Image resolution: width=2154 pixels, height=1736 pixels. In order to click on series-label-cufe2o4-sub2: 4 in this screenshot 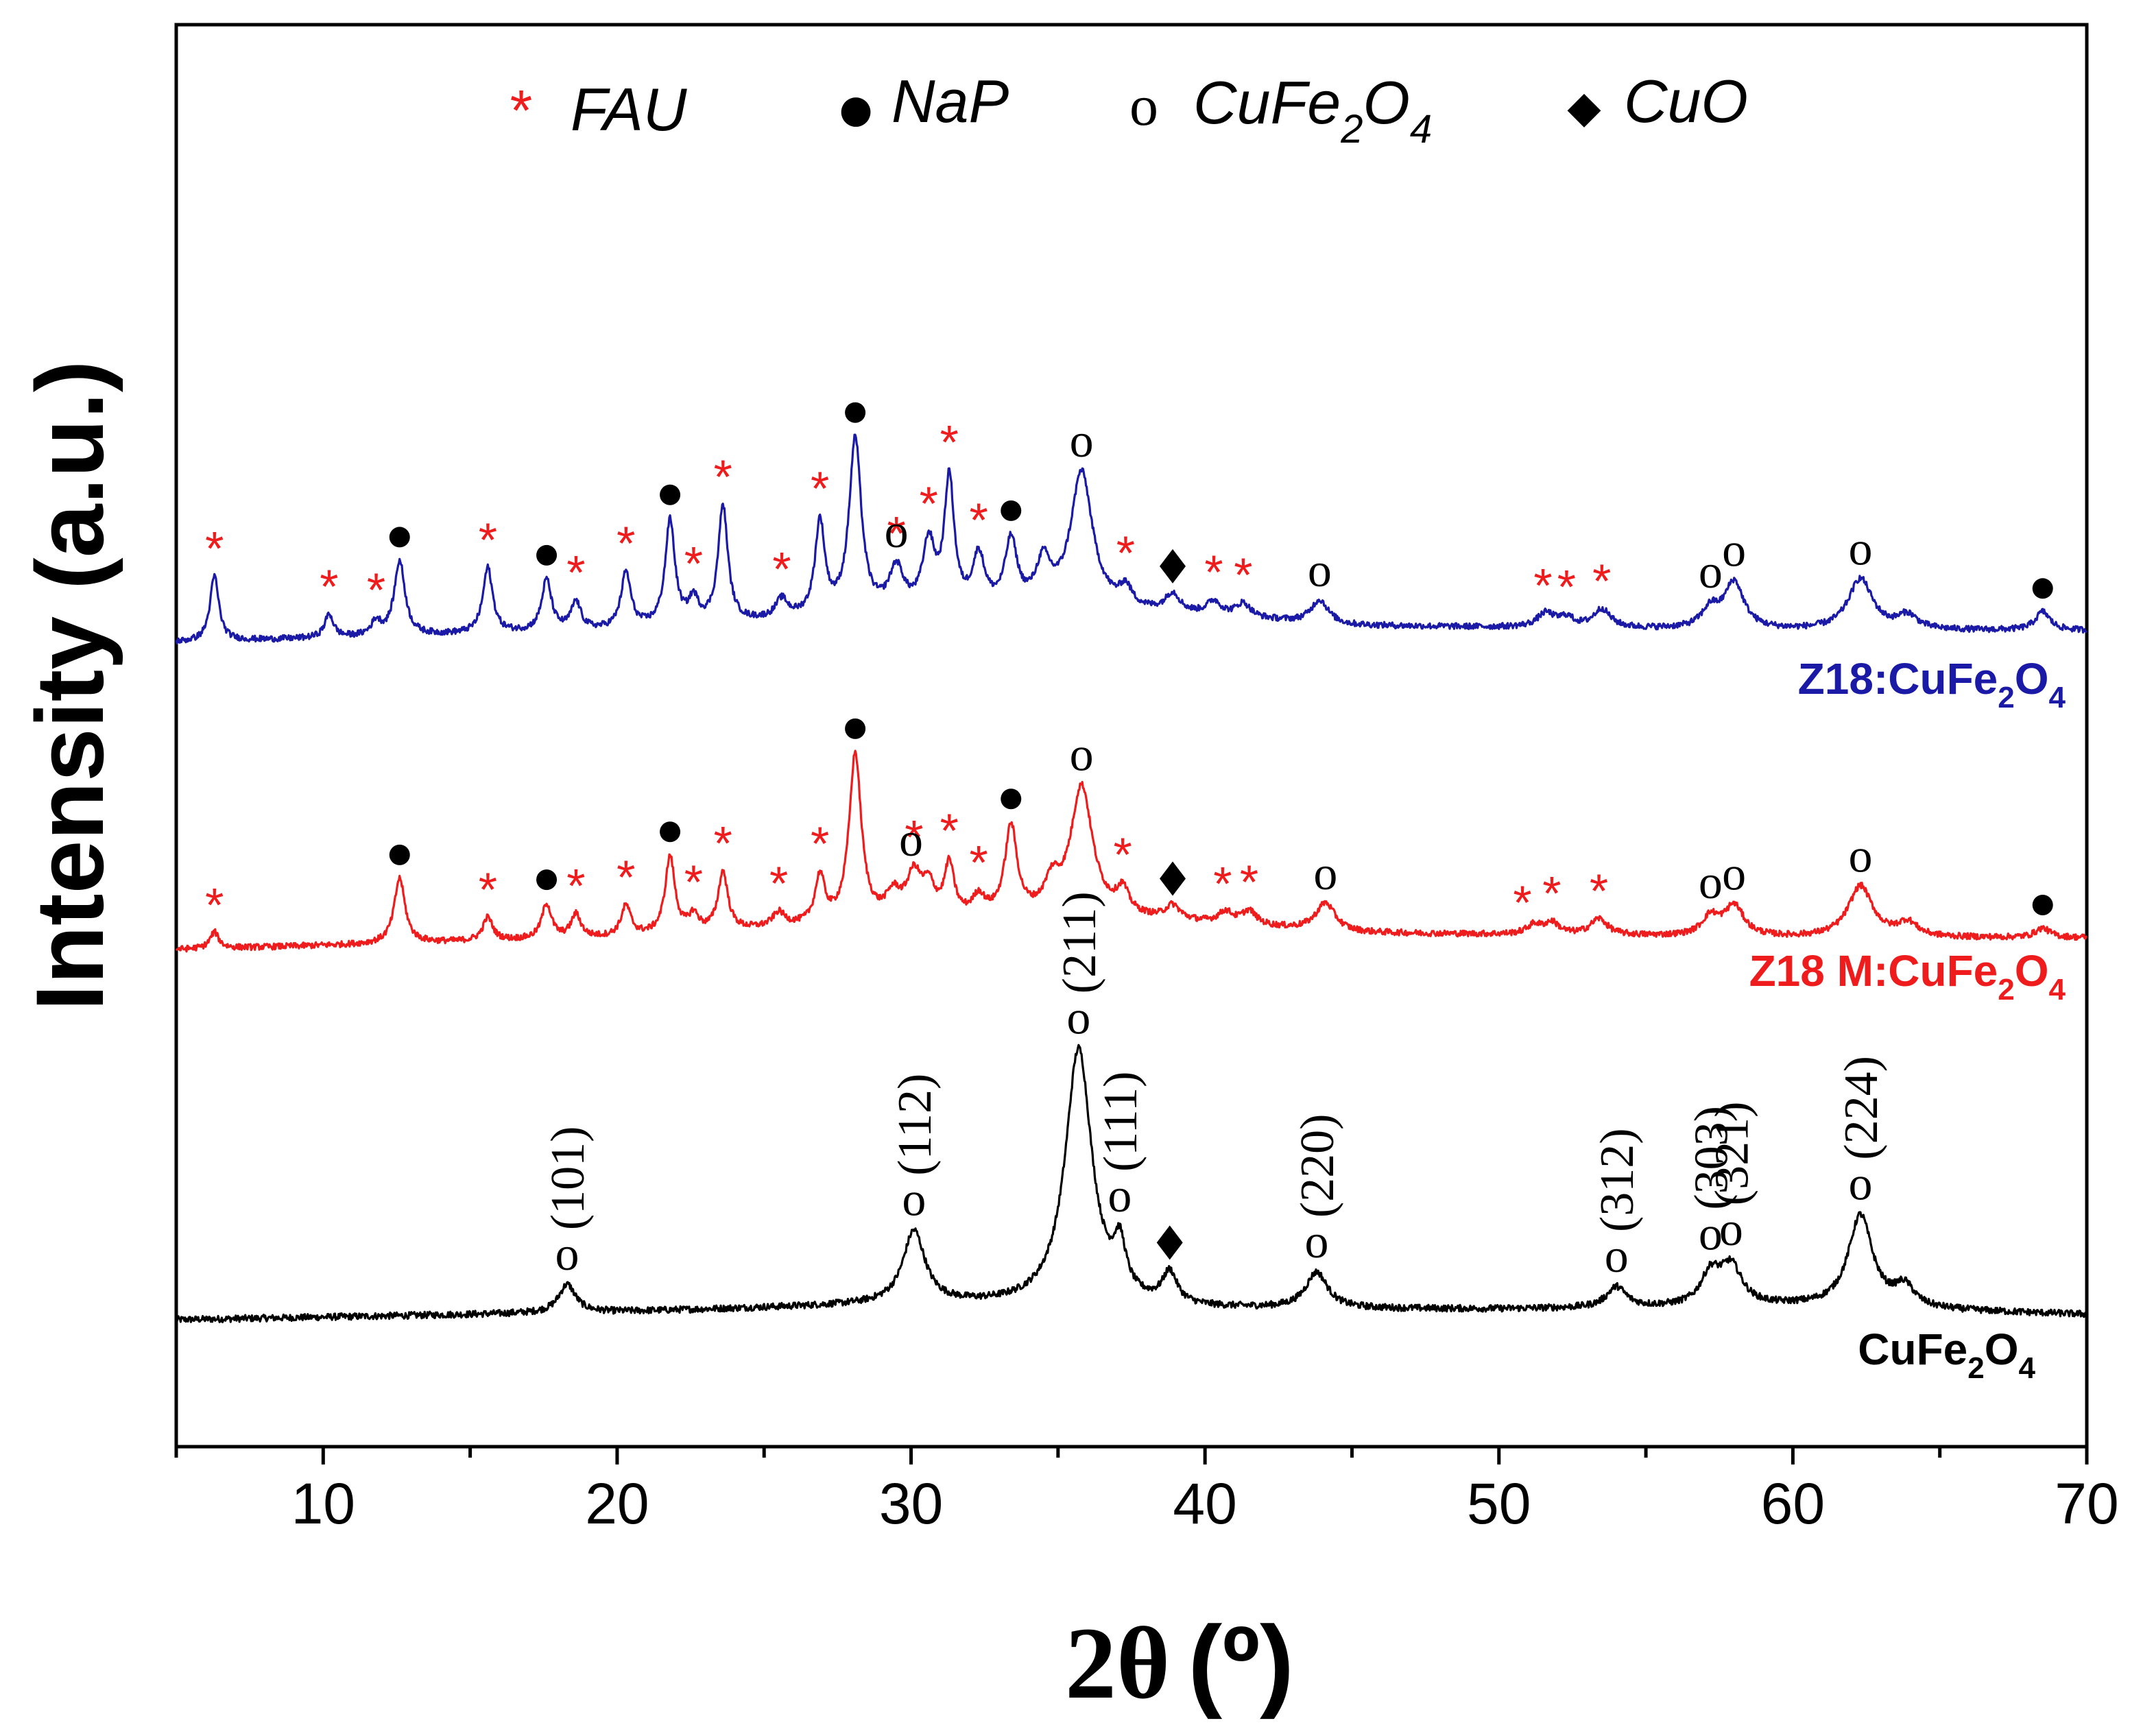, I will do `click(2027, 1368)`.